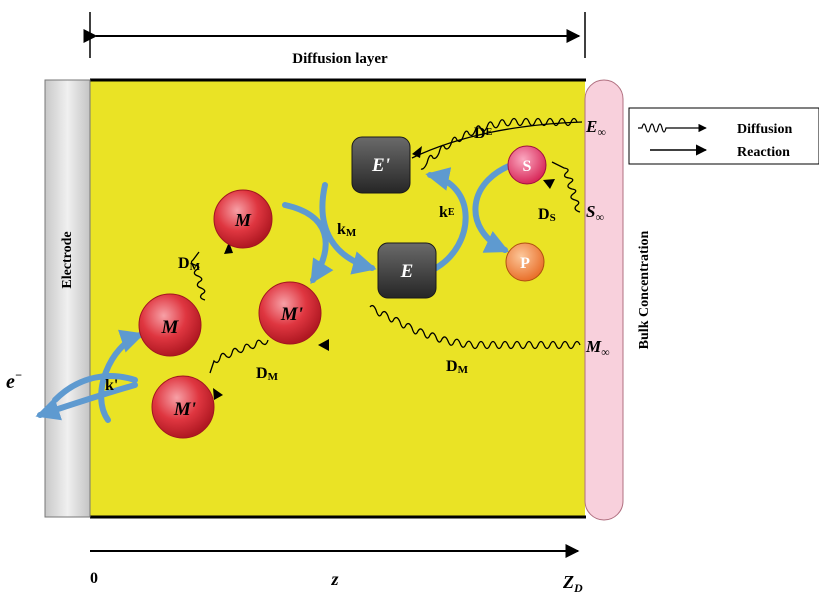  What do you see at coordinates (86, 401) in the screenshot?
I see `reaction-arrow-electron` at bounding box center [86, 401].